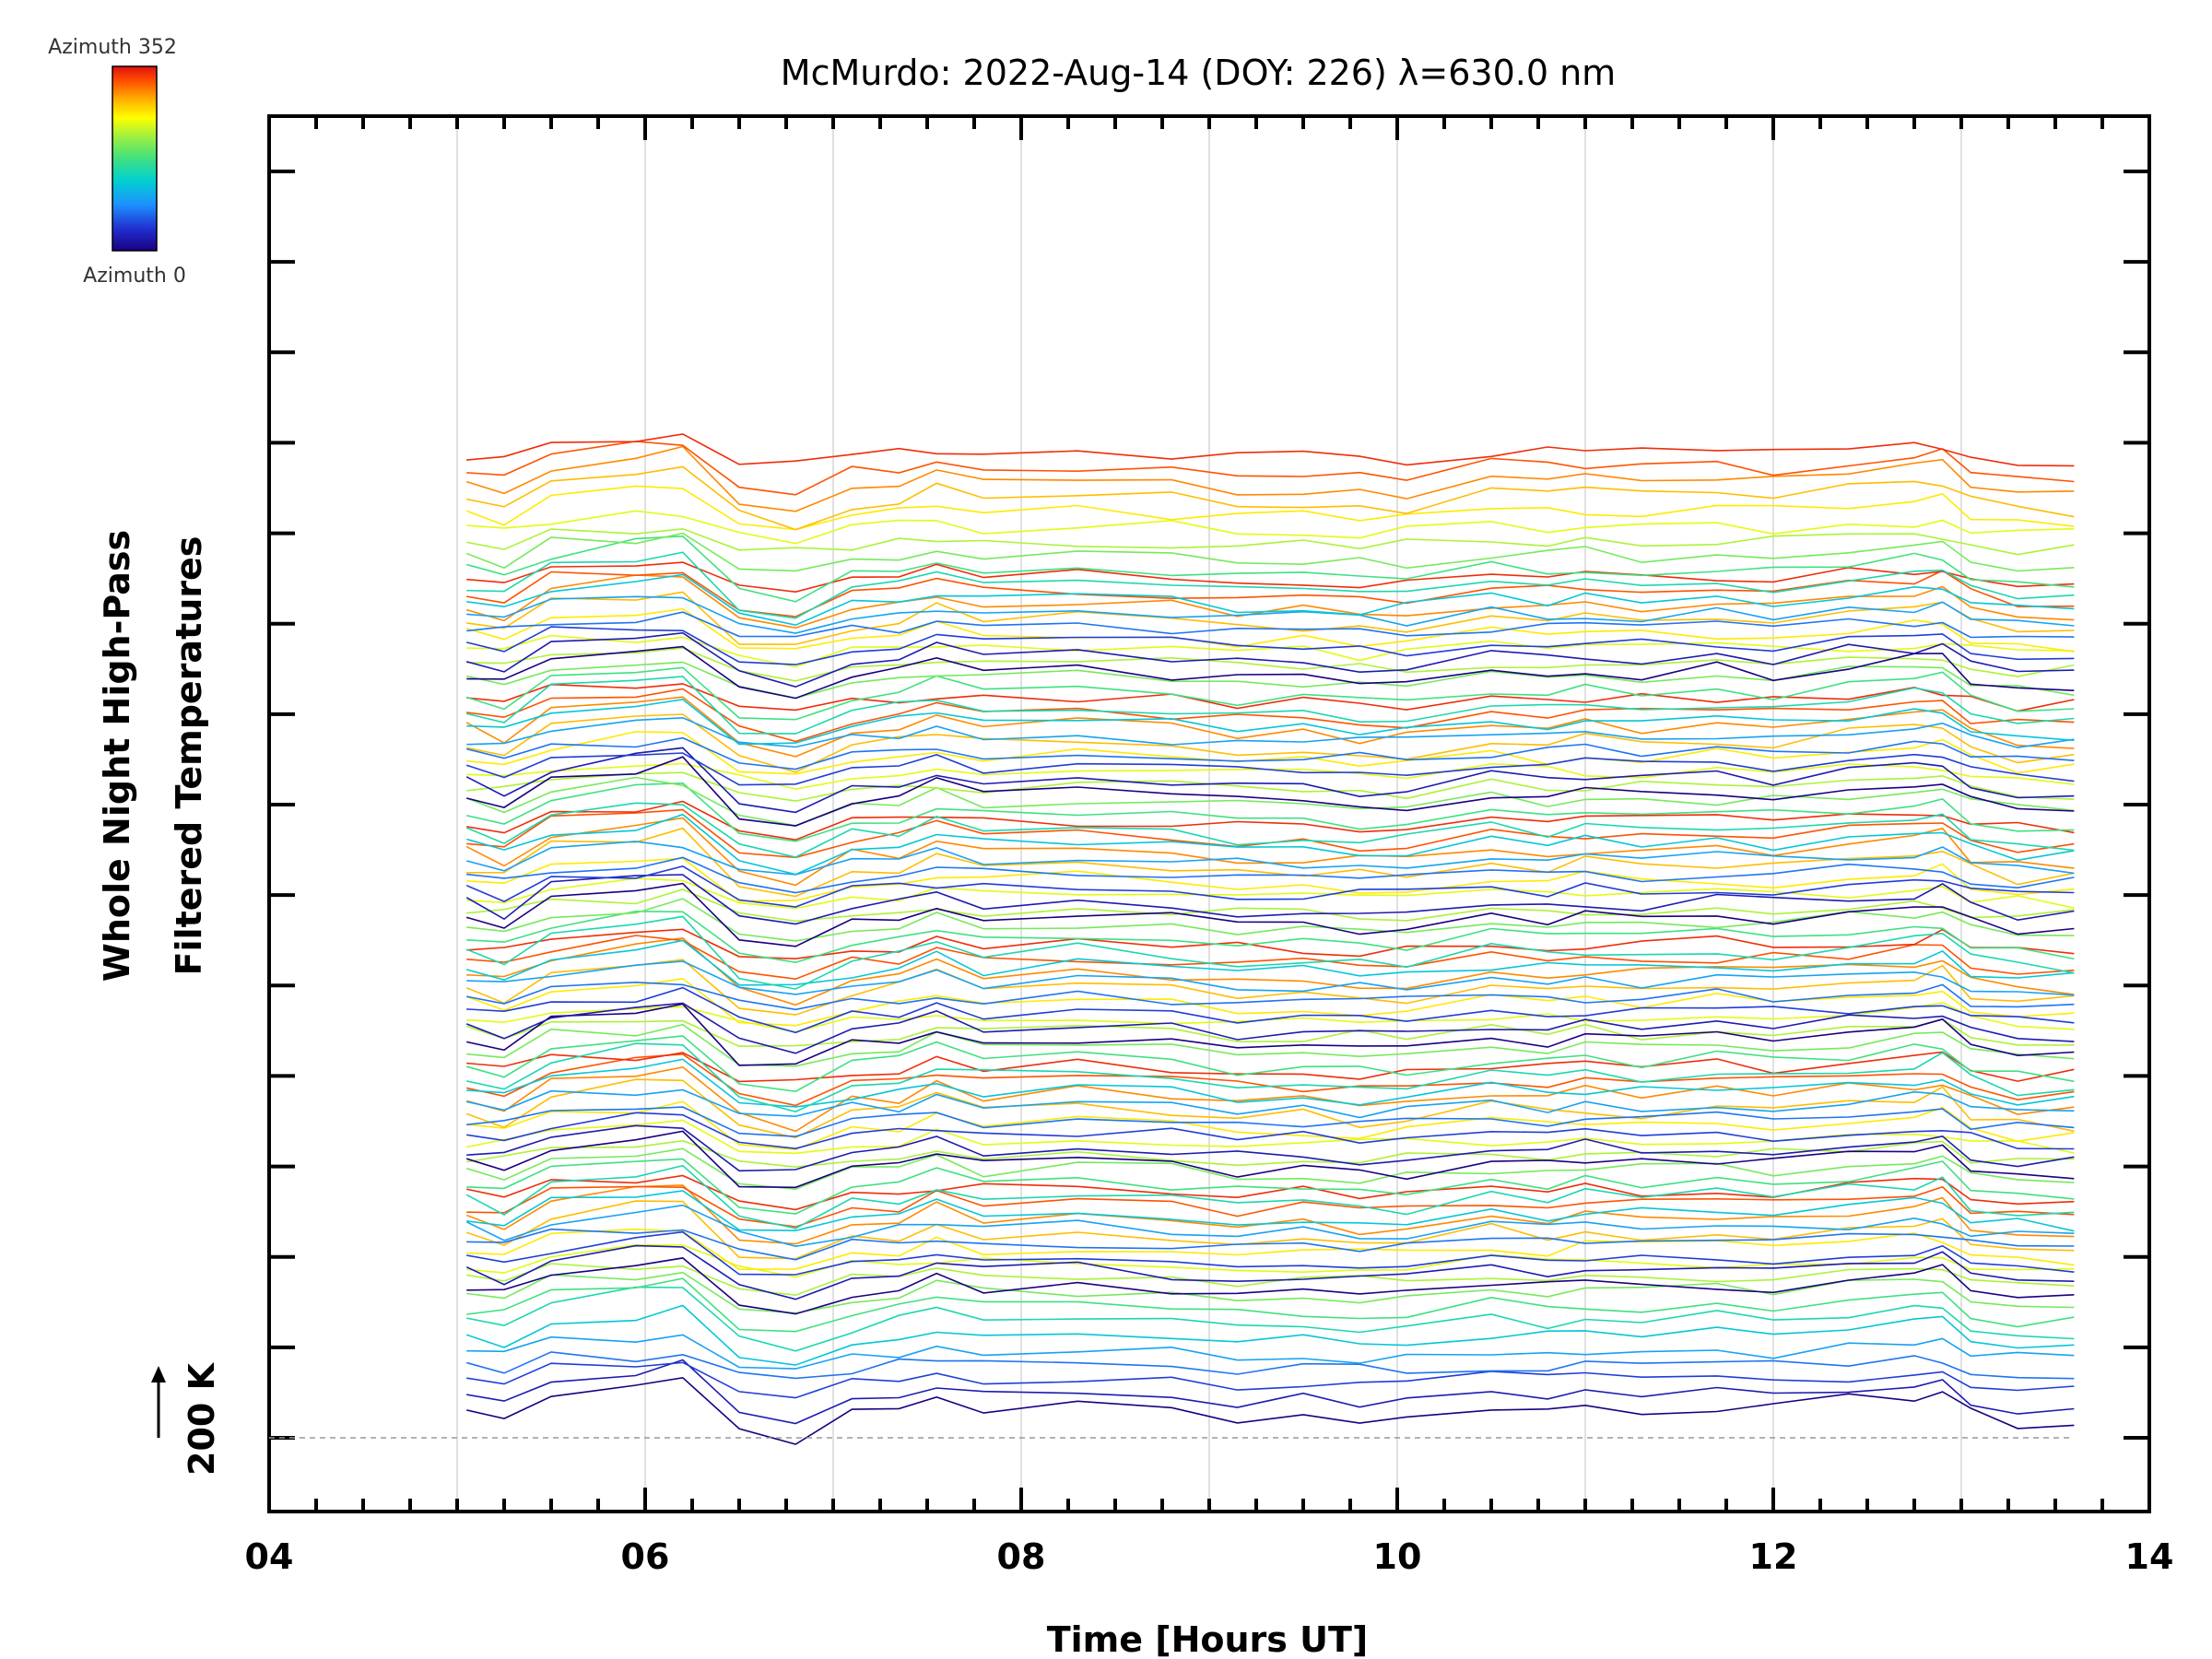 The height and width of the screenshot is (1659, 2212). I want to click on colorbar-bottom-label: Azimuth 0, so click(134, 276).